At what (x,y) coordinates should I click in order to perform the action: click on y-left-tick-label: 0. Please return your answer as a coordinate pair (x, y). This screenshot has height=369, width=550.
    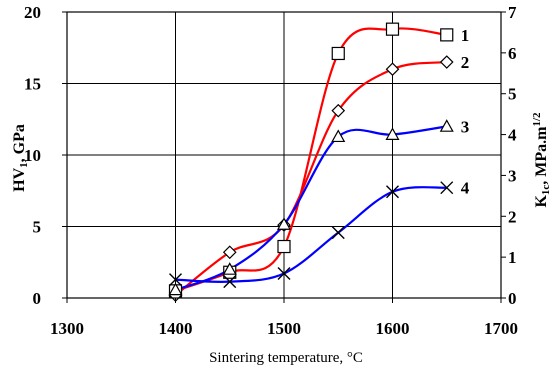
    Looking at the image, I should click on (37, 298).